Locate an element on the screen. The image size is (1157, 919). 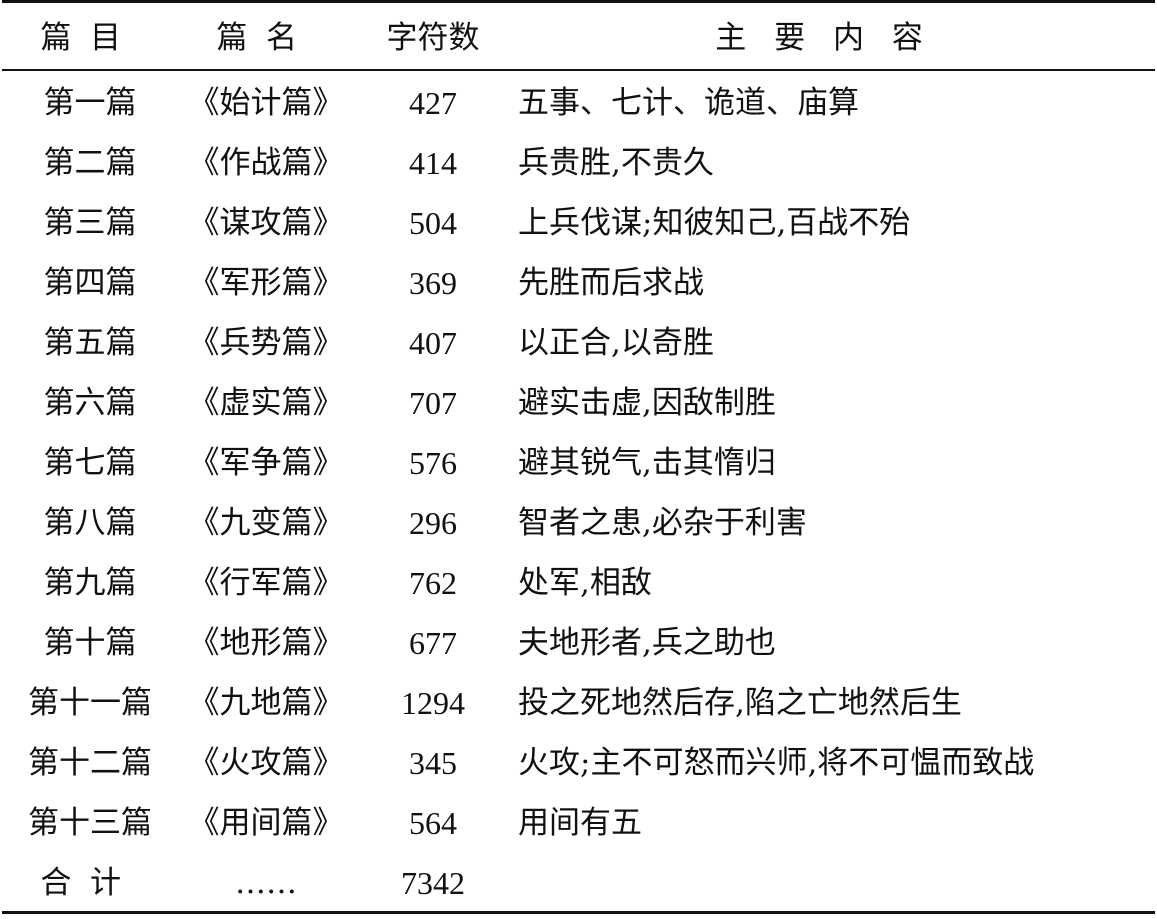
table-row: 第十一篇 《九地篇》 1294 投之死地然后存,陷之亡地然后生 is located at coordinates (578, 703).